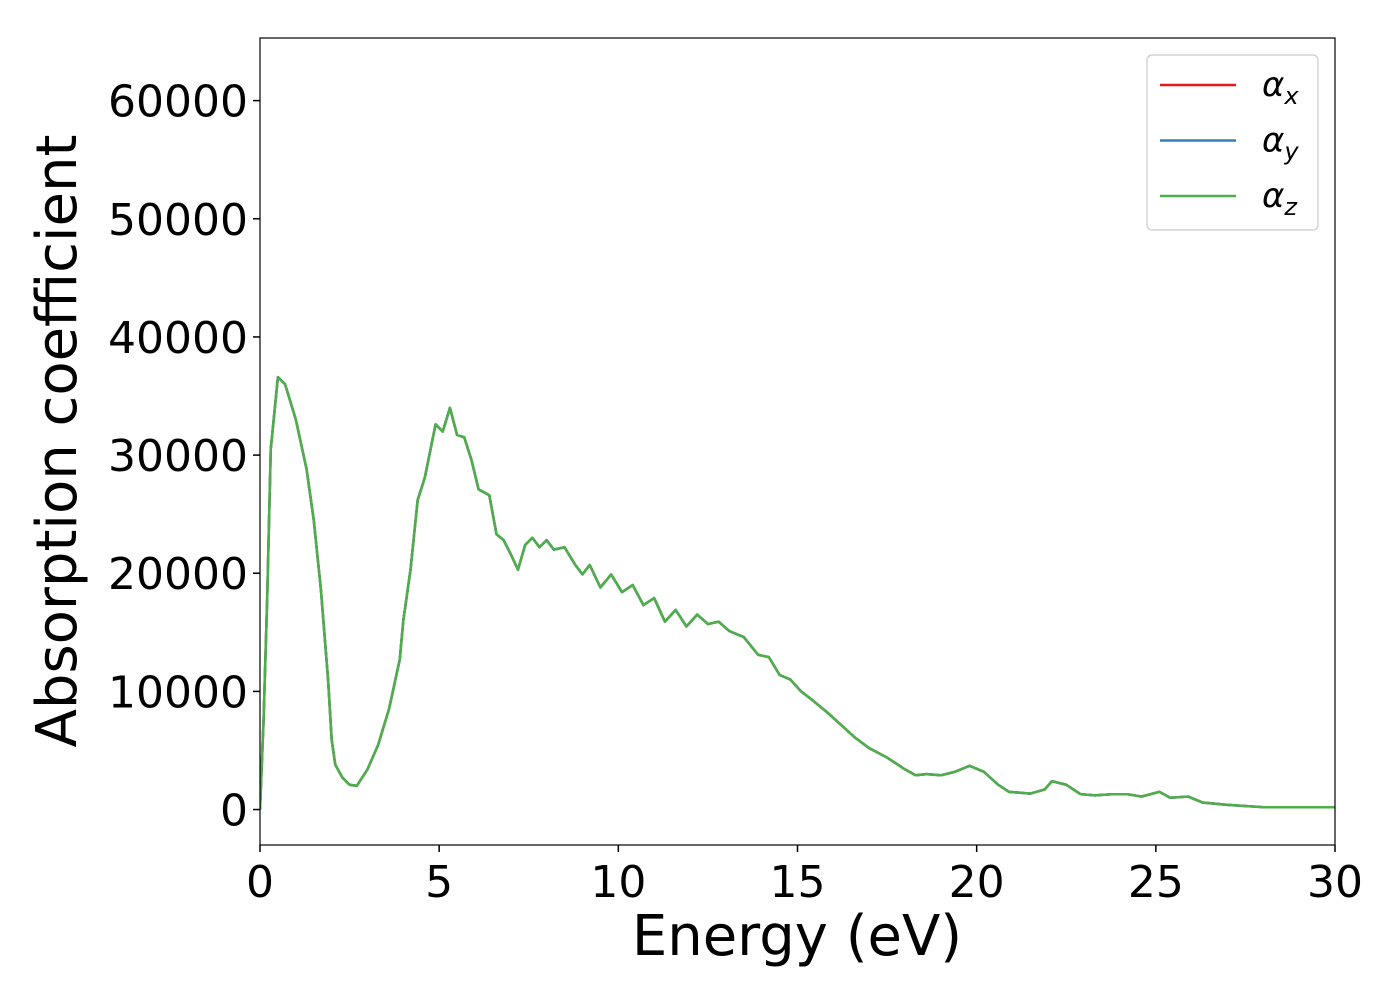 This screenshot has height=1000, width=1400. I want to click on legend-label: αz, so click(1280, 198).